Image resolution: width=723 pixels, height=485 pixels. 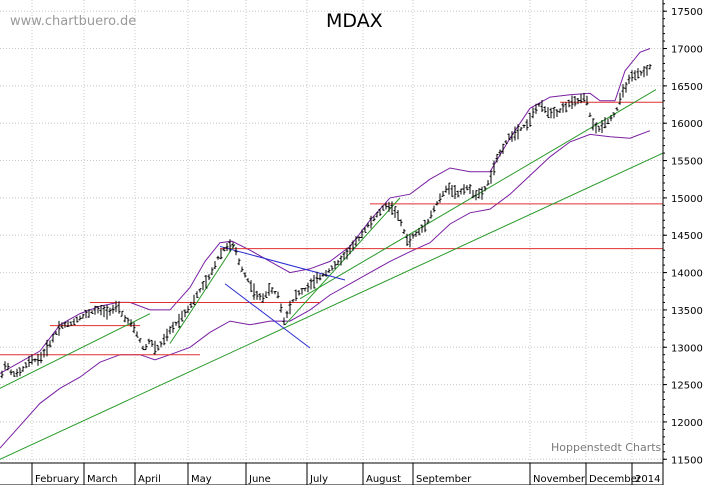 I want to click on x-tick-label: March, so click(x=102, y=479).